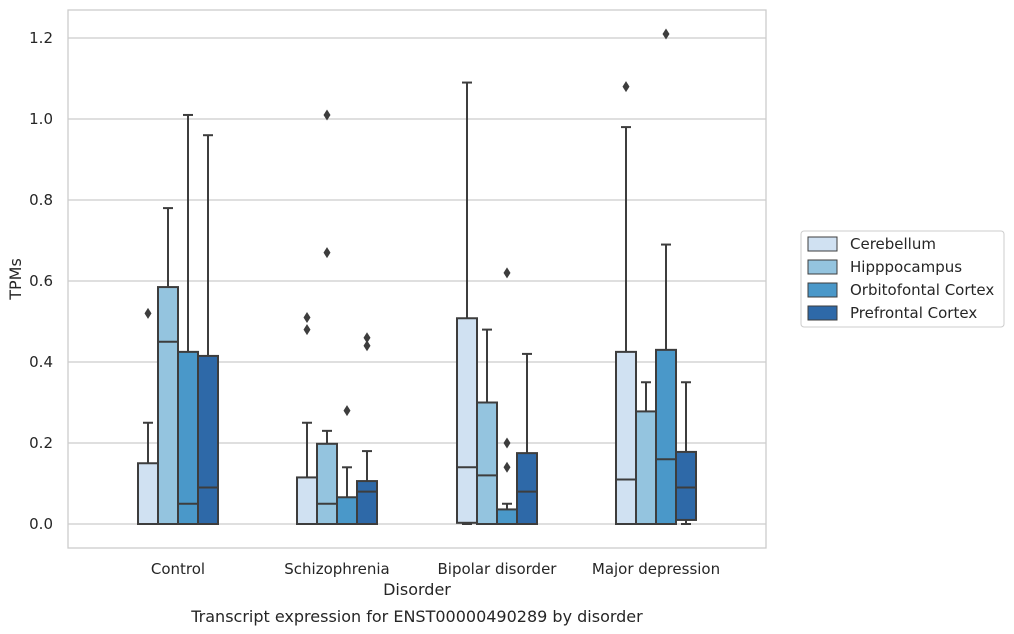 This screenshot has height=634, width=1014. I want to click on box-cerebellum-major-depression, so click(626, 303).